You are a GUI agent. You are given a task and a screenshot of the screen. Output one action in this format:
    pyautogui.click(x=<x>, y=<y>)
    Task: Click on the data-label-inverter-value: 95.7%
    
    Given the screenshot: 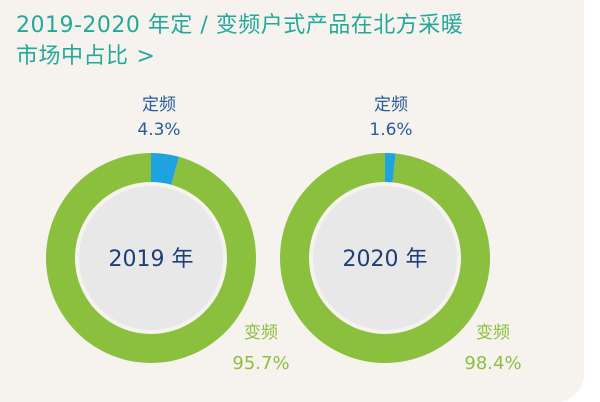 What is the action you would take?
    pyautogui.click(x=260, y=363)
    